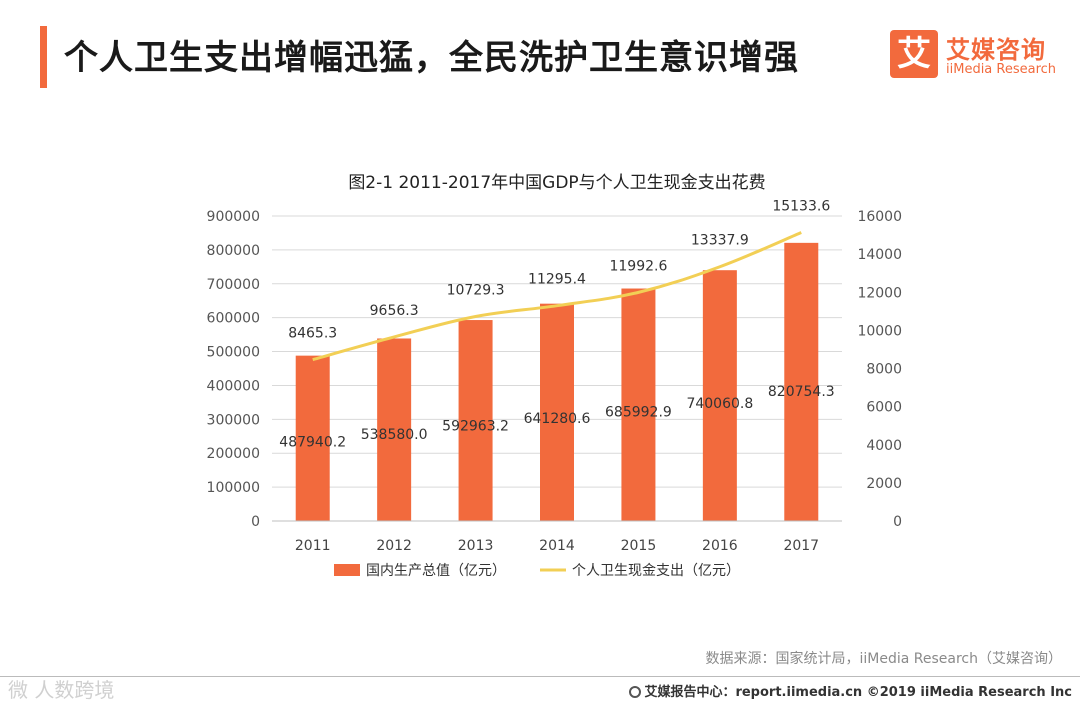 This screenshot has height=703, width=1080. I want to click on y-right-tick-label: 4000, so click(884, 446).